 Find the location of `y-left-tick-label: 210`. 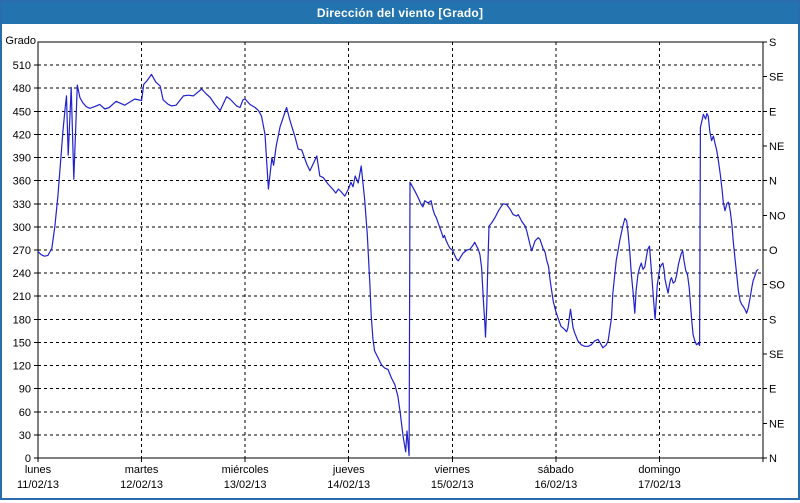

y-left-tick-label: 210 is located at coordinates (22, 297).